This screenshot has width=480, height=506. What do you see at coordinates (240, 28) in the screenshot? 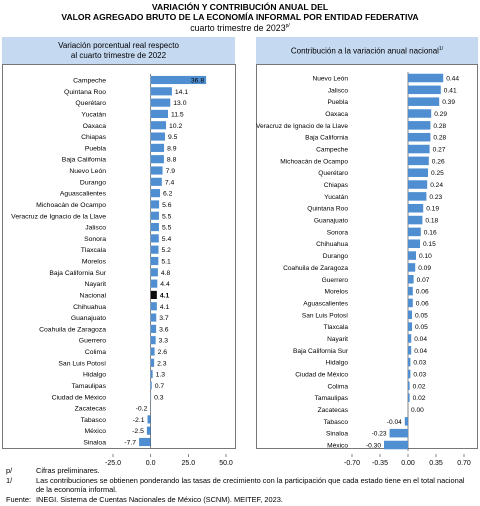
I see `chart-subtitle: cuarto trimestre de 2023p/` at bounding box center [240, 28].